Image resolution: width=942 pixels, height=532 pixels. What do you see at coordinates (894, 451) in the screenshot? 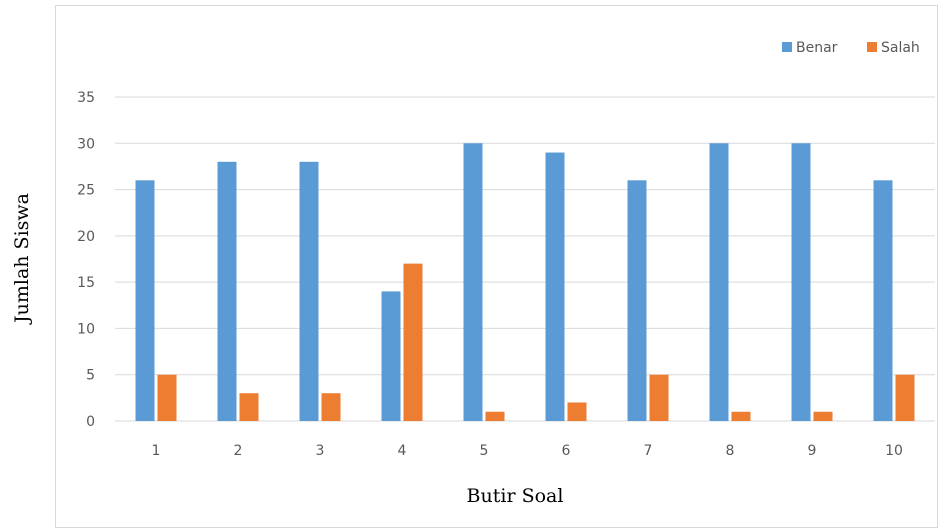
I see `x-tick-label: 10` at bounding box center [894, 451].